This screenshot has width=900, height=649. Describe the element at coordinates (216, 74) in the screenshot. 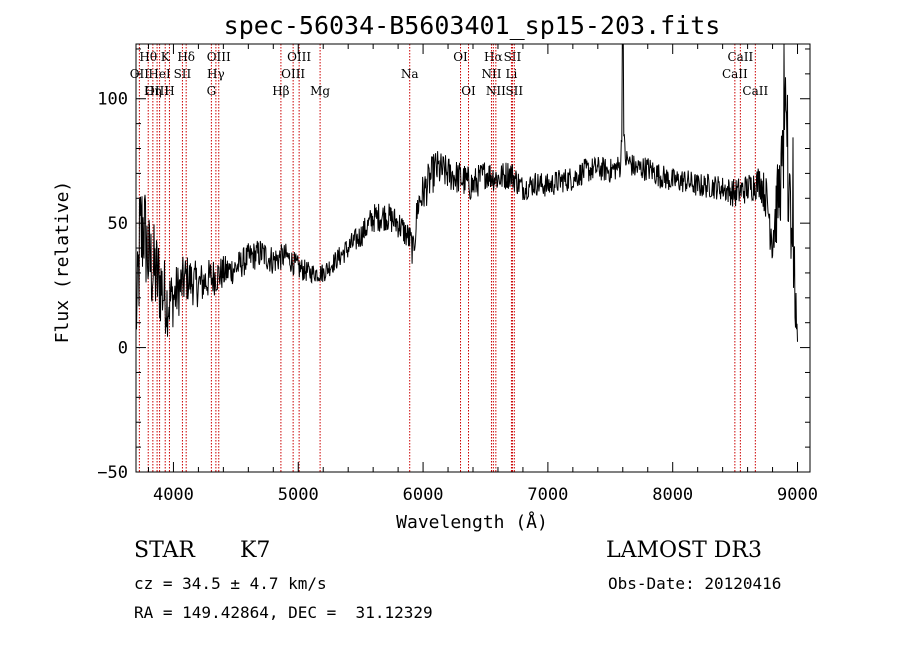

I see `feature-label: Hγ` at that location.